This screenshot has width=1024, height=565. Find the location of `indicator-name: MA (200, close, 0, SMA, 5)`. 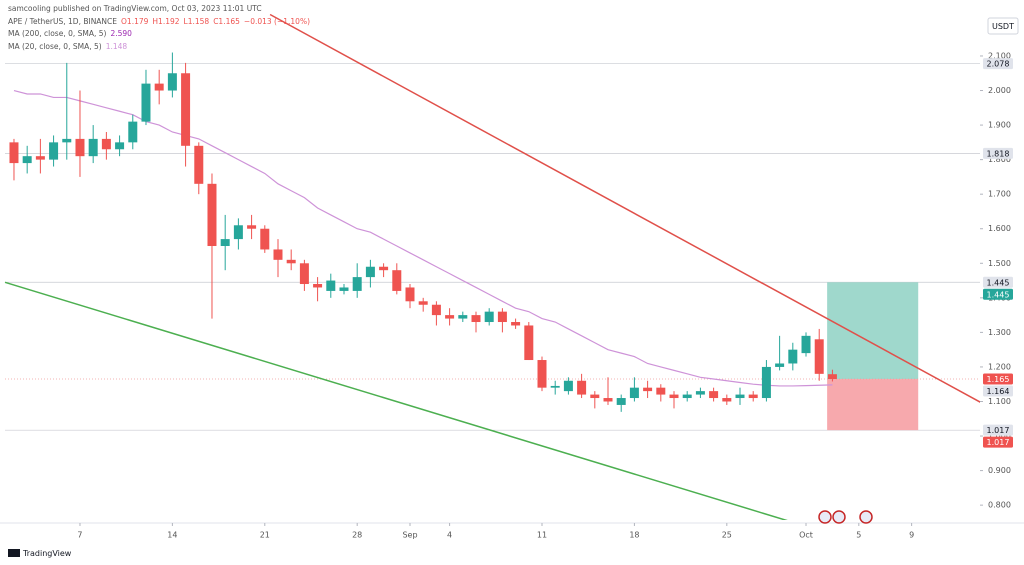

indicator-name: MA (200, close, 0, SMA, 5) is located at coordinates (57, 33).